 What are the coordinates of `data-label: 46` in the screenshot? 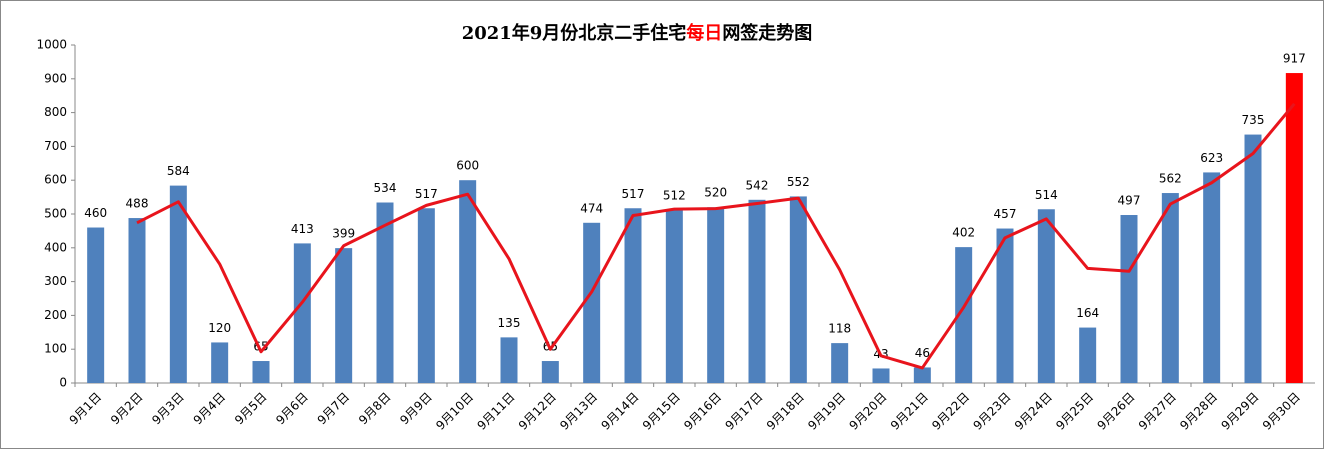 It's located at (922, 353).